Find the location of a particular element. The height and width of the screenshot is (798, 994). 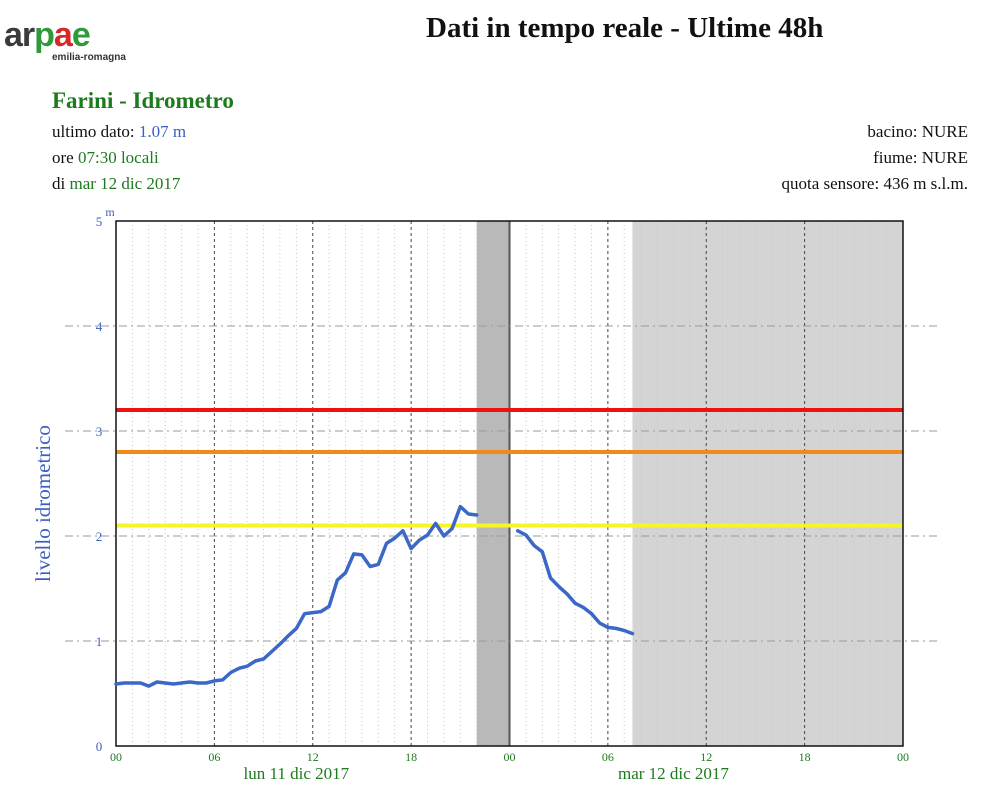

arpae-logo: arpae emilia-romagna is located at coordinates (79, 36).